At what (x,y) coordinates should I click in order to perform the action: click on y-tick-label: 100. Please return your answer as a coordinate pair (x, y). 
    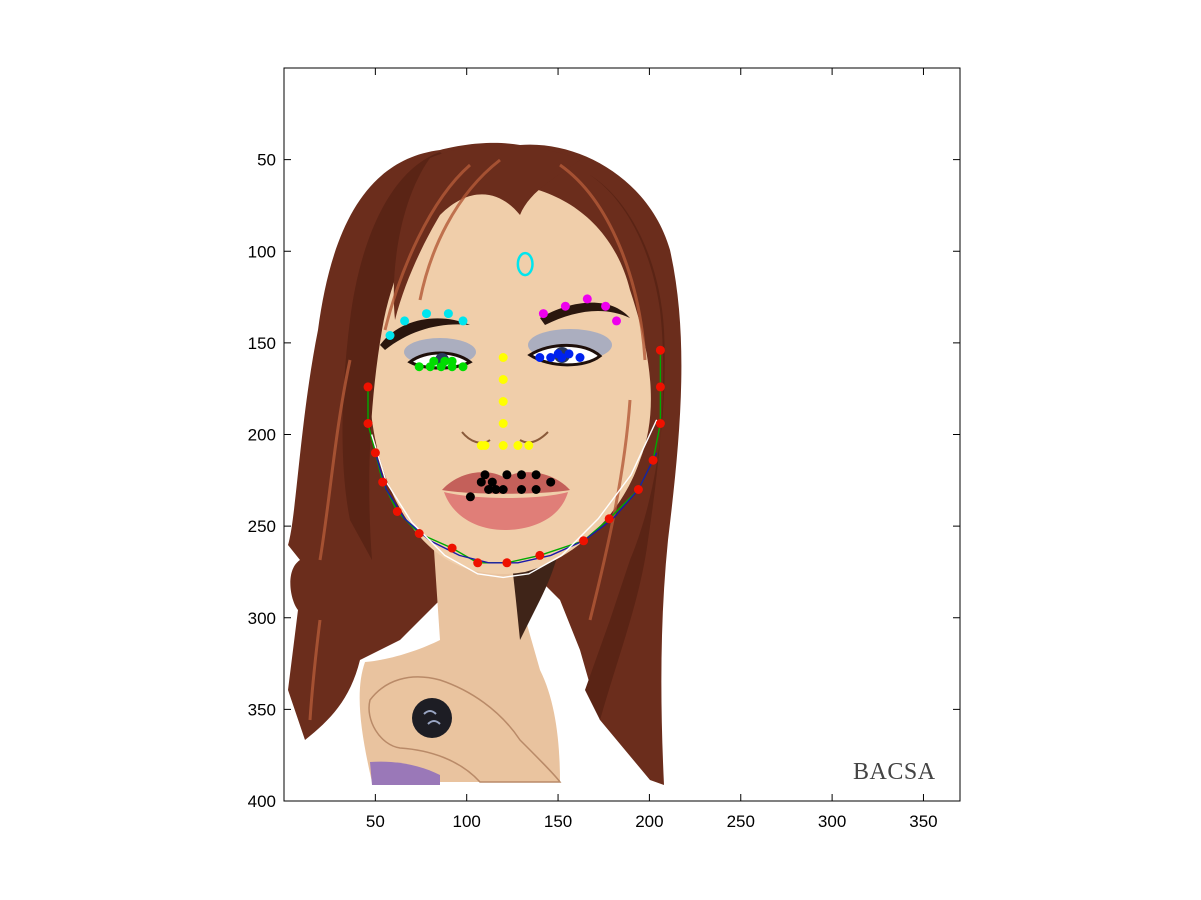
    Looking at the image, I should click on (262, 251).